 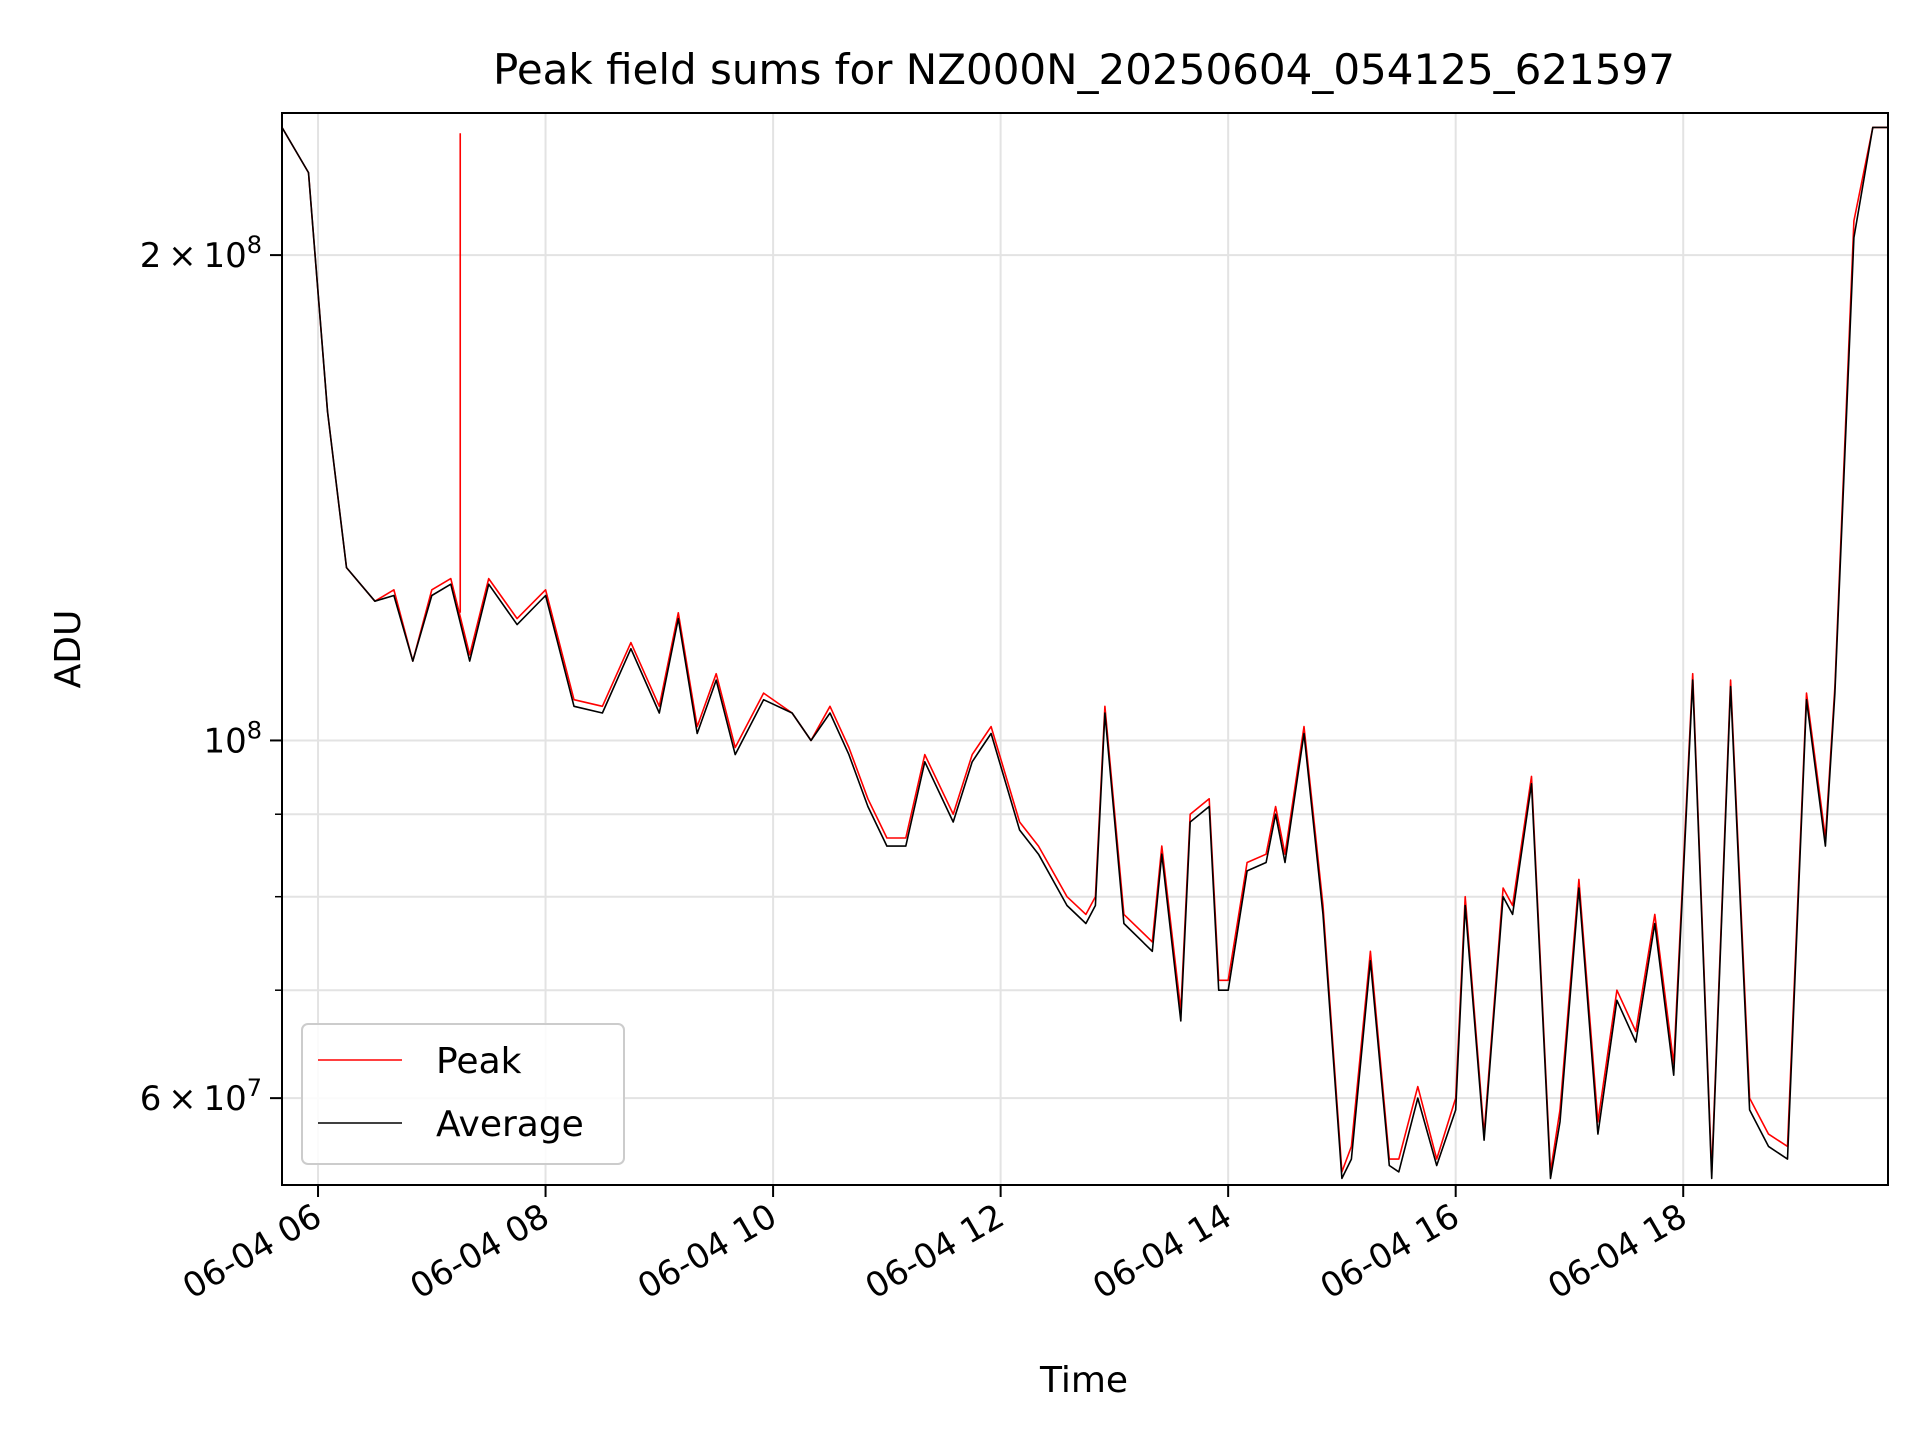 I want to click on y-tick-label: 6 × 107, so click(x=201, y=1096).